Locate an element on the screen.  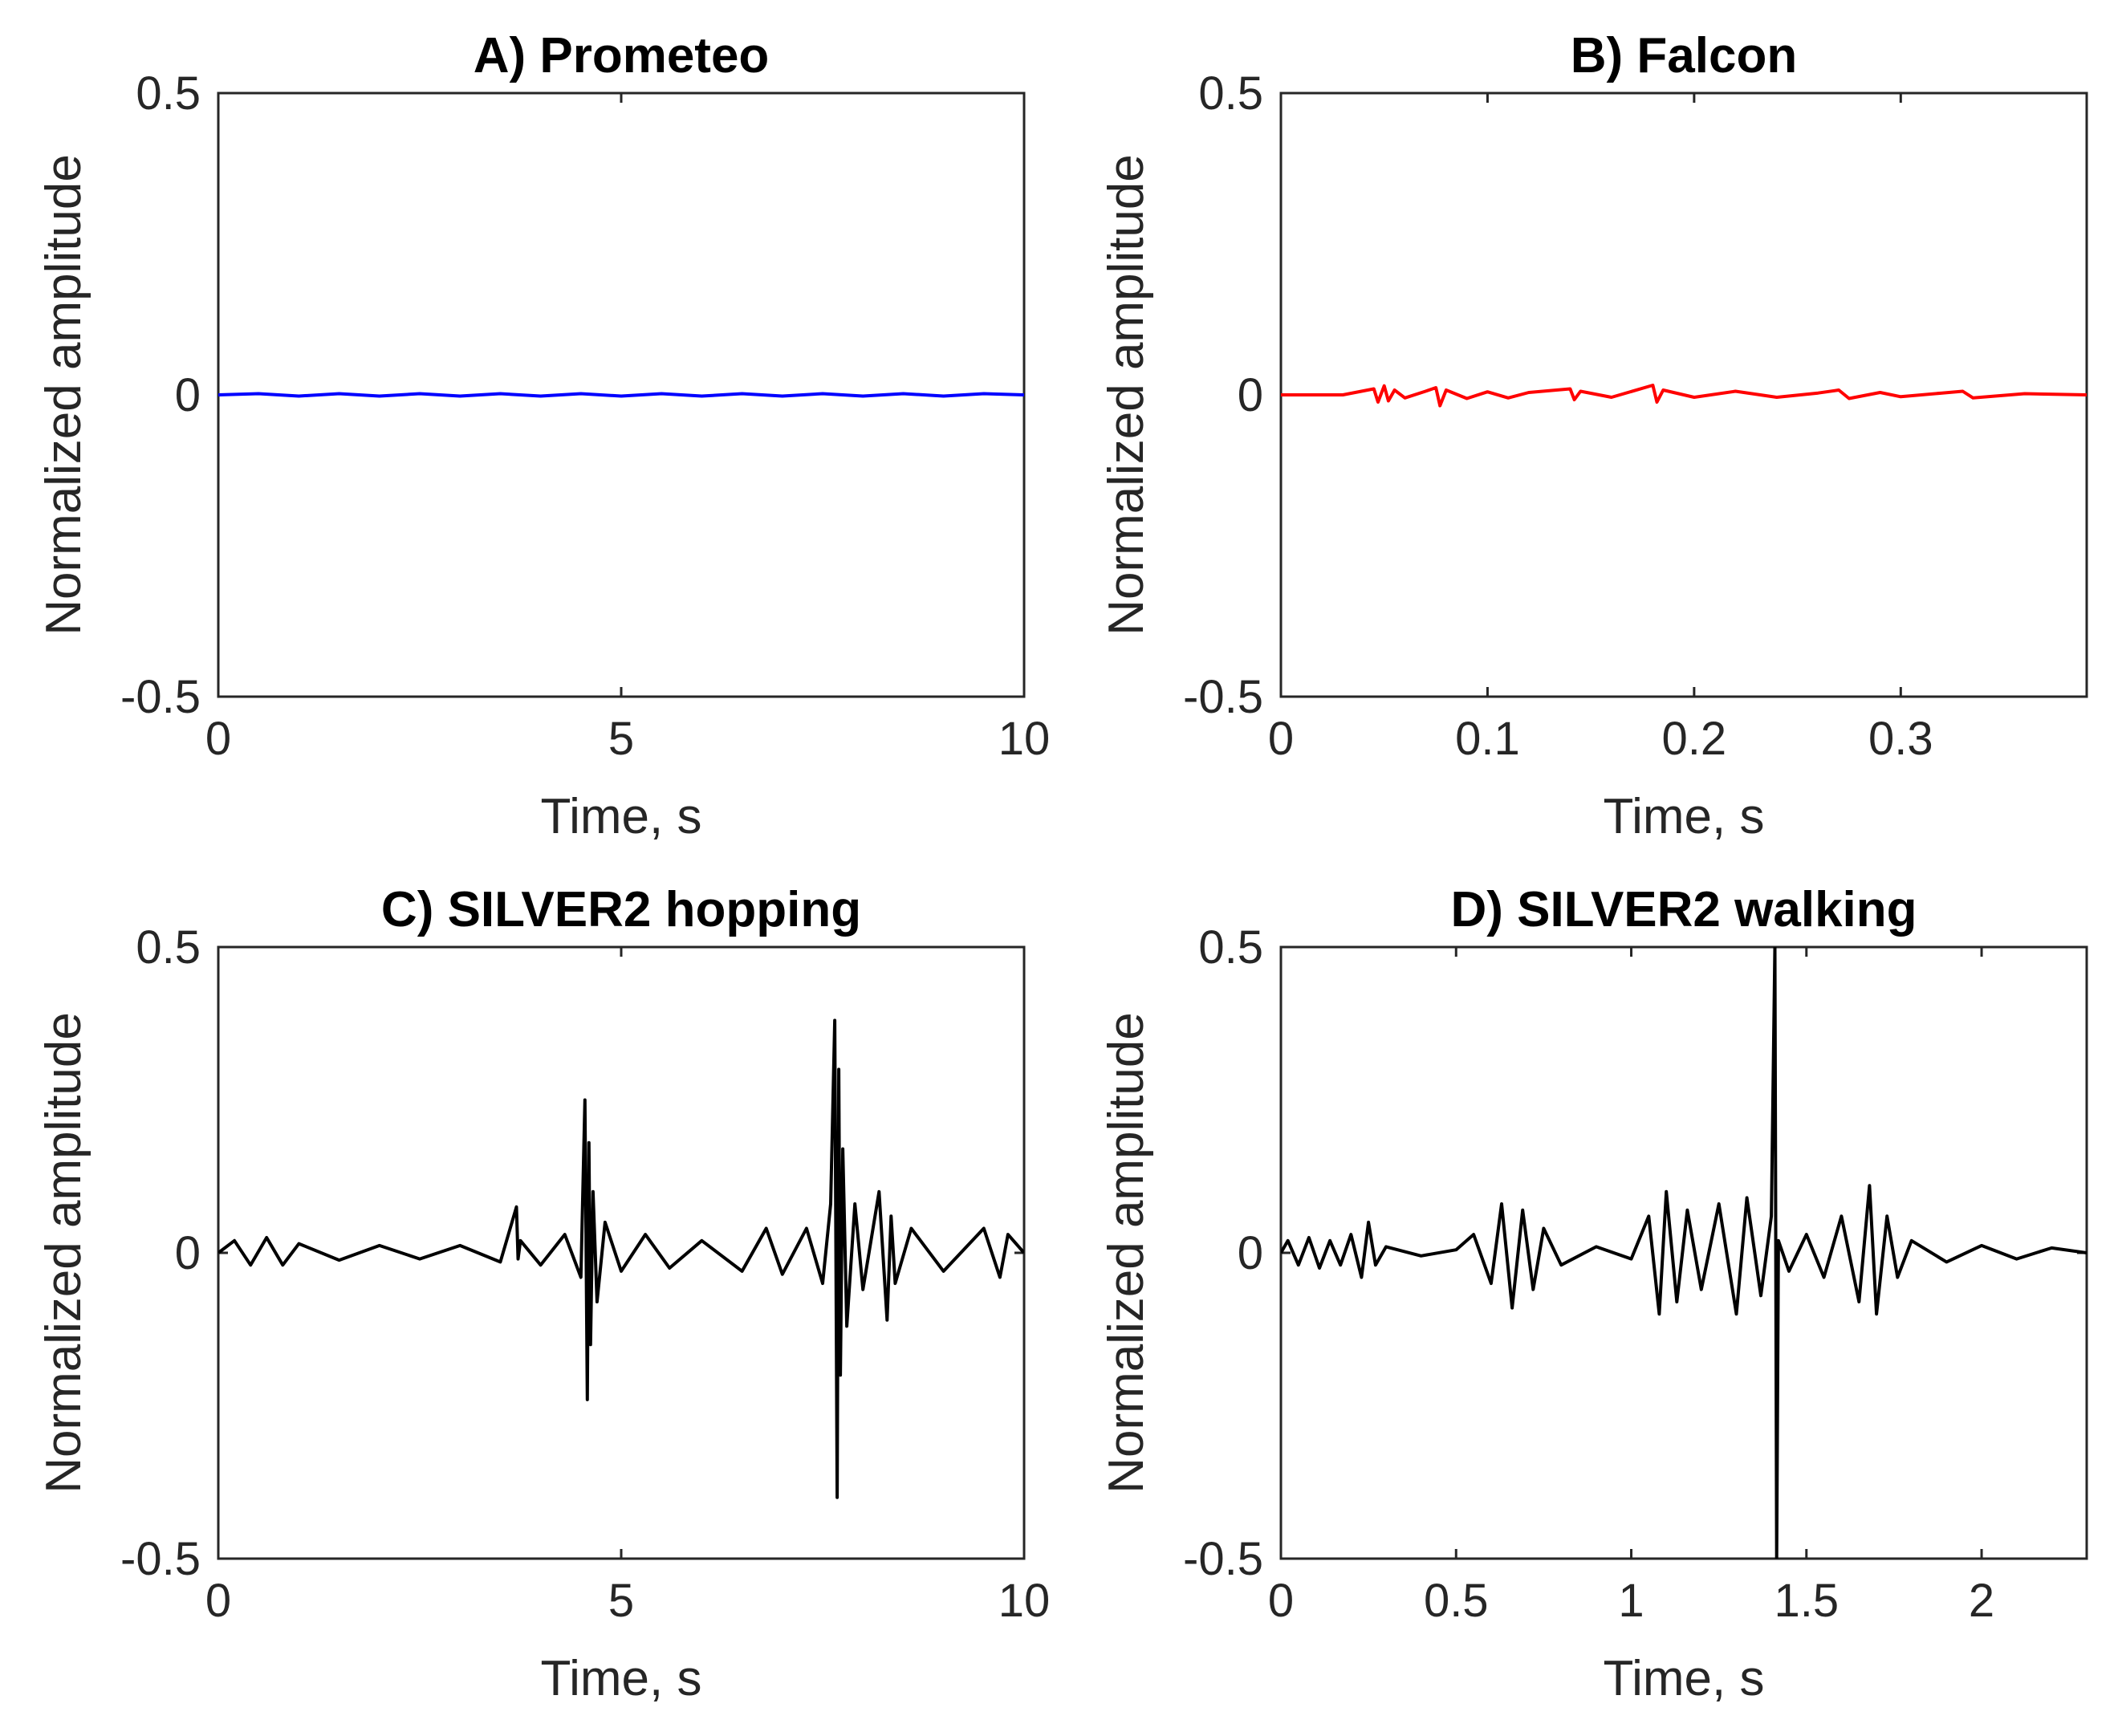
x-tick-label: 2 is located at coordinates (1981, 1601).